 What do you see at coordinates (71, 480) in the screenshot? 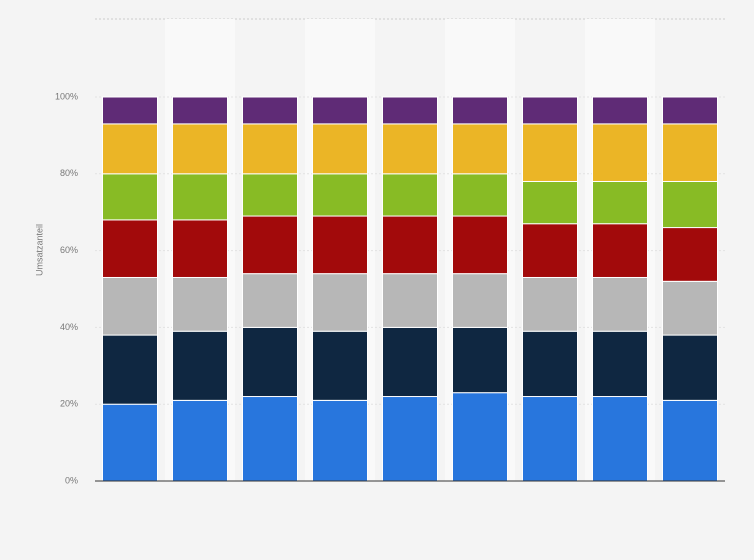
I see `y-tick-label: 0%` at bounding box center [71, 480].